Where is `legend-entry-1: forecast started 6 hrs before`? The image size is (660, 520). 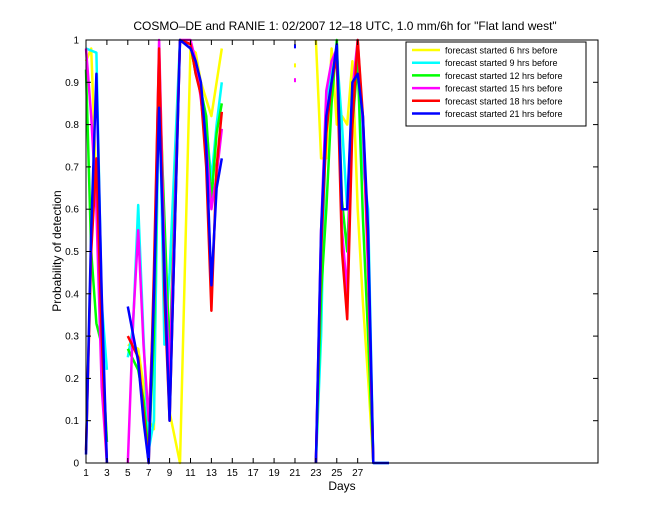
legend-entry-1: forecast started 6 hrs before is located at coordinates (501, 51).